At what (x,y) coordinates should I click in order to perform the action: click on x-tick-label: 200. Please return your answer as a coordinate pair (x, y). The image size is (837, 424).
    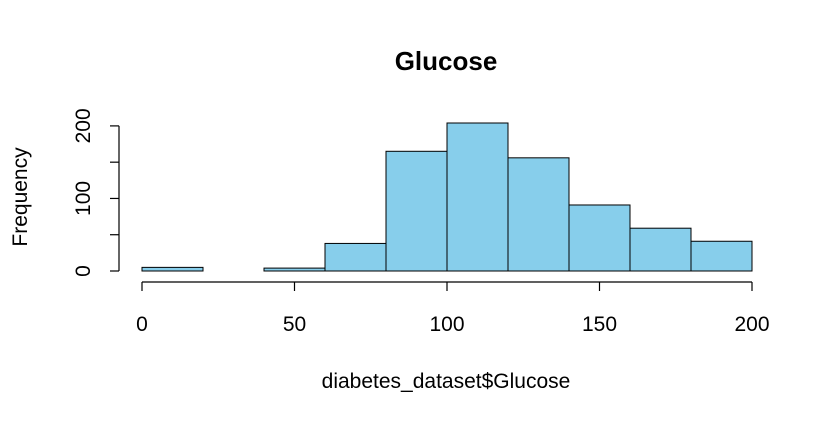
    Looking at the image, I should click on (751, 324).